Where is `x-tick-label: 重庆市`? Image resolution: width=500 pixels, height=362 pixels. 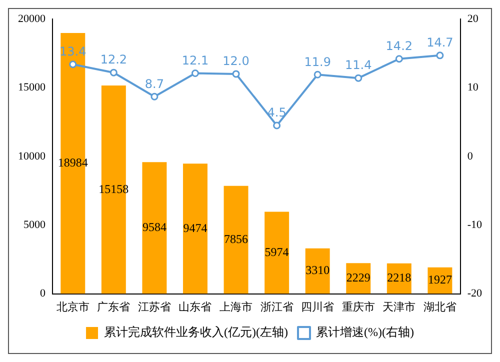
x-tick-label: 重庆市 is located at coordinates (358, 307).